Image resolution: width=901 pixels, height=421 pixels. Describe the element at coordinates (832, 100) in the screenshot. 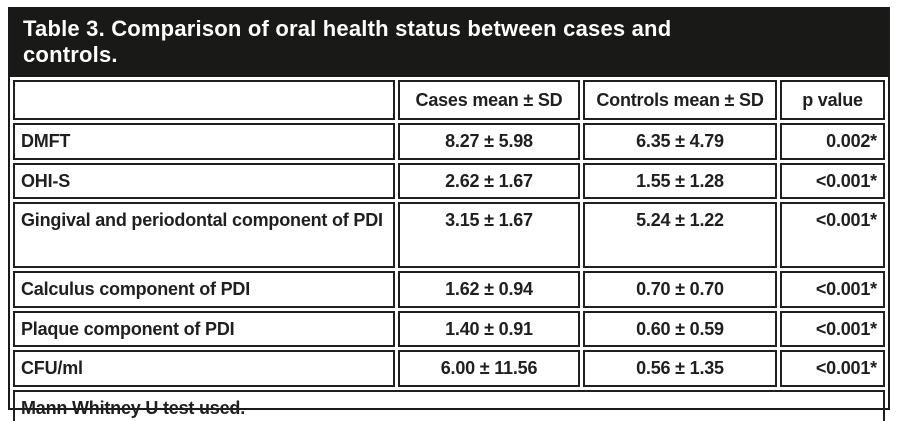

I see `header-p-value: p value` at that location.